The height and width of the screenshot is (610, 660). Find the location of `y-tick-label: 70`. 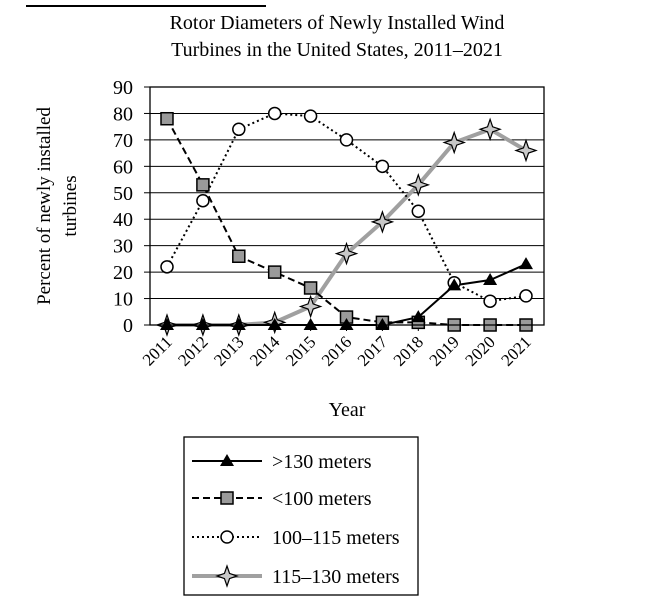

y-tick-label: 70 is located at coordinates (123, 141).